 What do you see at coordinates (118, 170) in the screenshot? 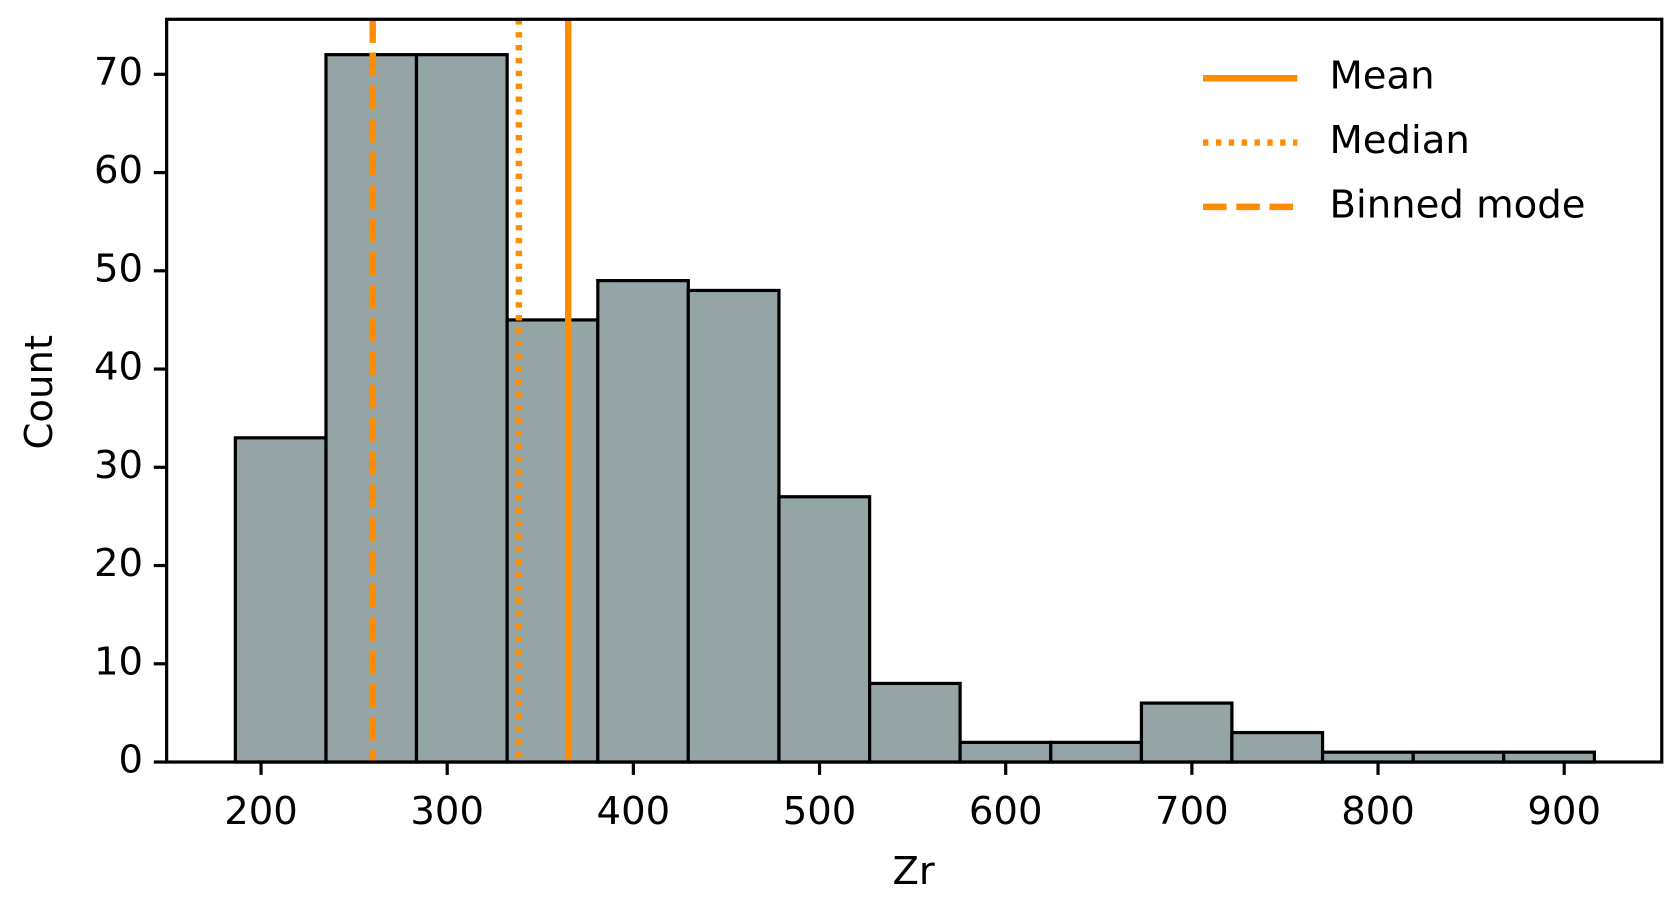
I see `y-tick-label: 60` at bounding box center [118, 170].